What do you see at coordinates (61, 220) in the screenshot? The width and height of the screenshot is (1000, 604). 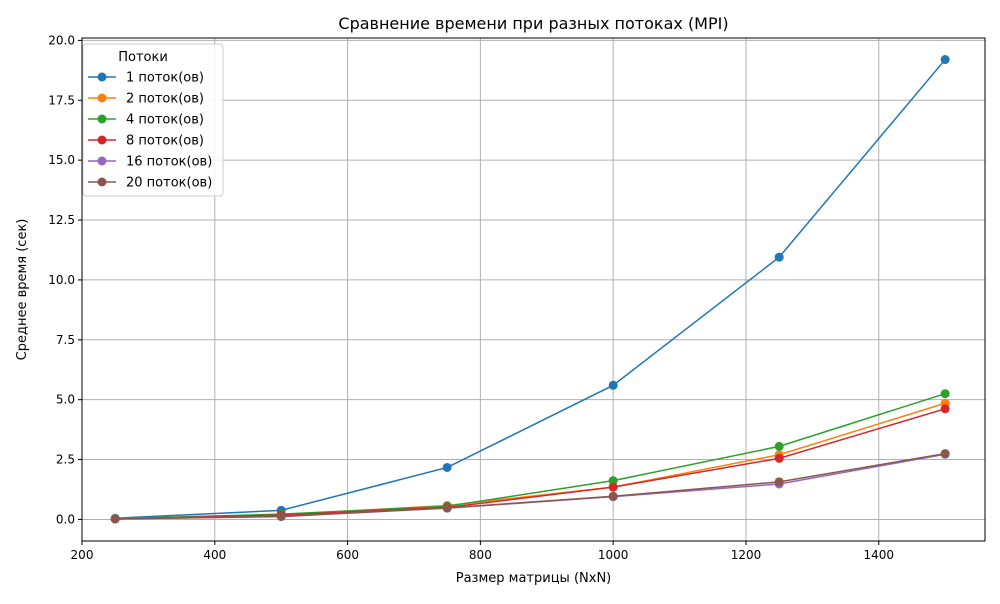 I see `y-tick-label: 12.5` at bounding box center [61, 220].